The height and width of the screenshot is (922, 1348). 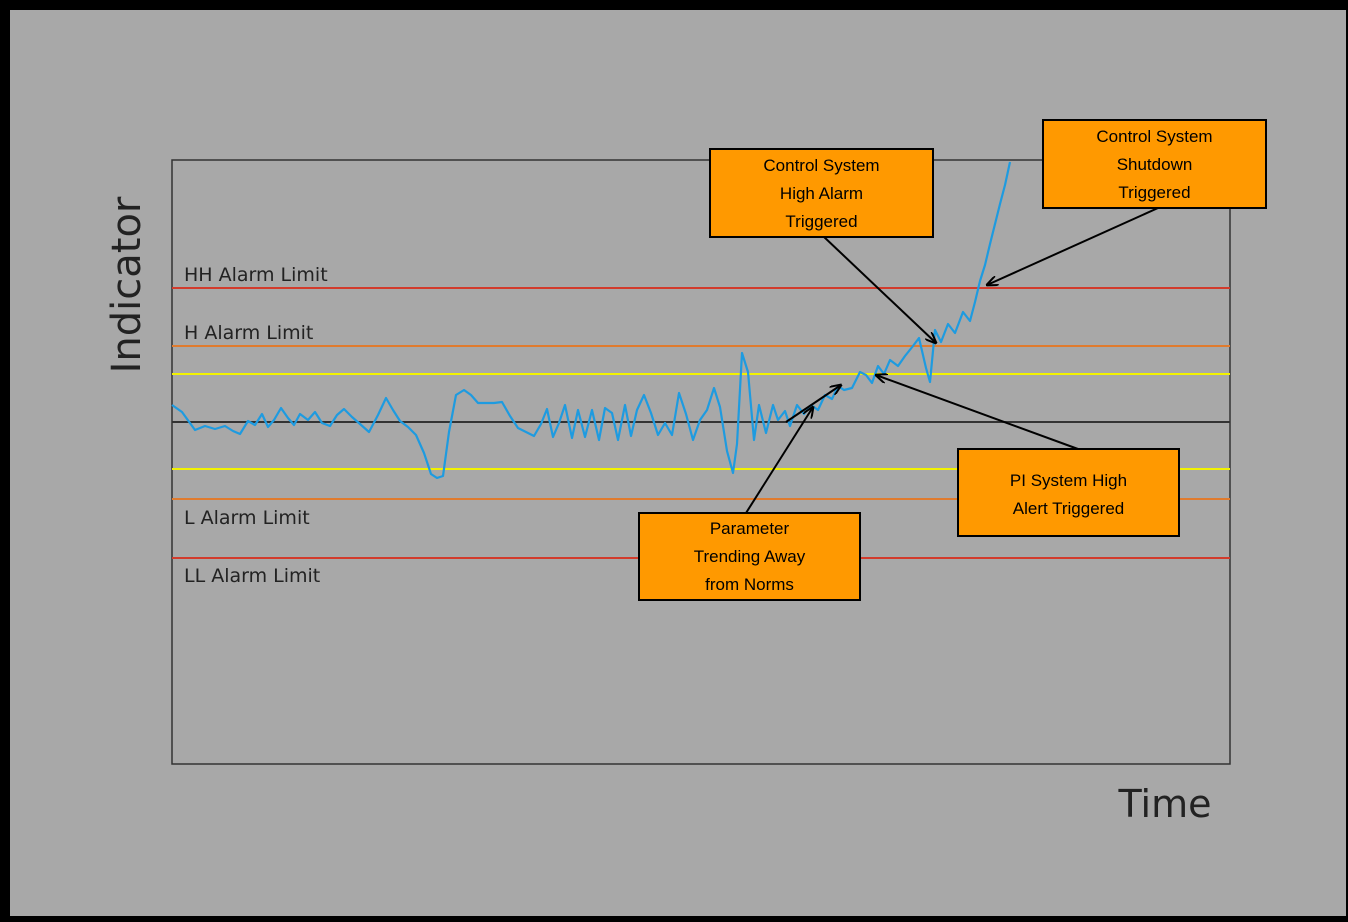 I want to click on callout-pi-alert: PI System High Alert Triggered, so click(x=1068, y=492).